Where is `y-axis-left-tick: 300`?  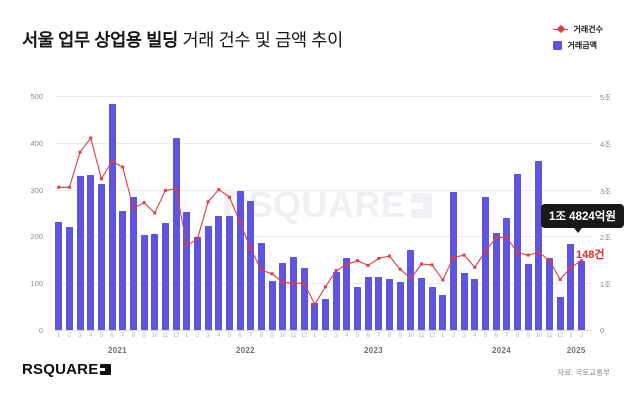
y-axis-left-tick: 300 is located at coordinates (36, 190).